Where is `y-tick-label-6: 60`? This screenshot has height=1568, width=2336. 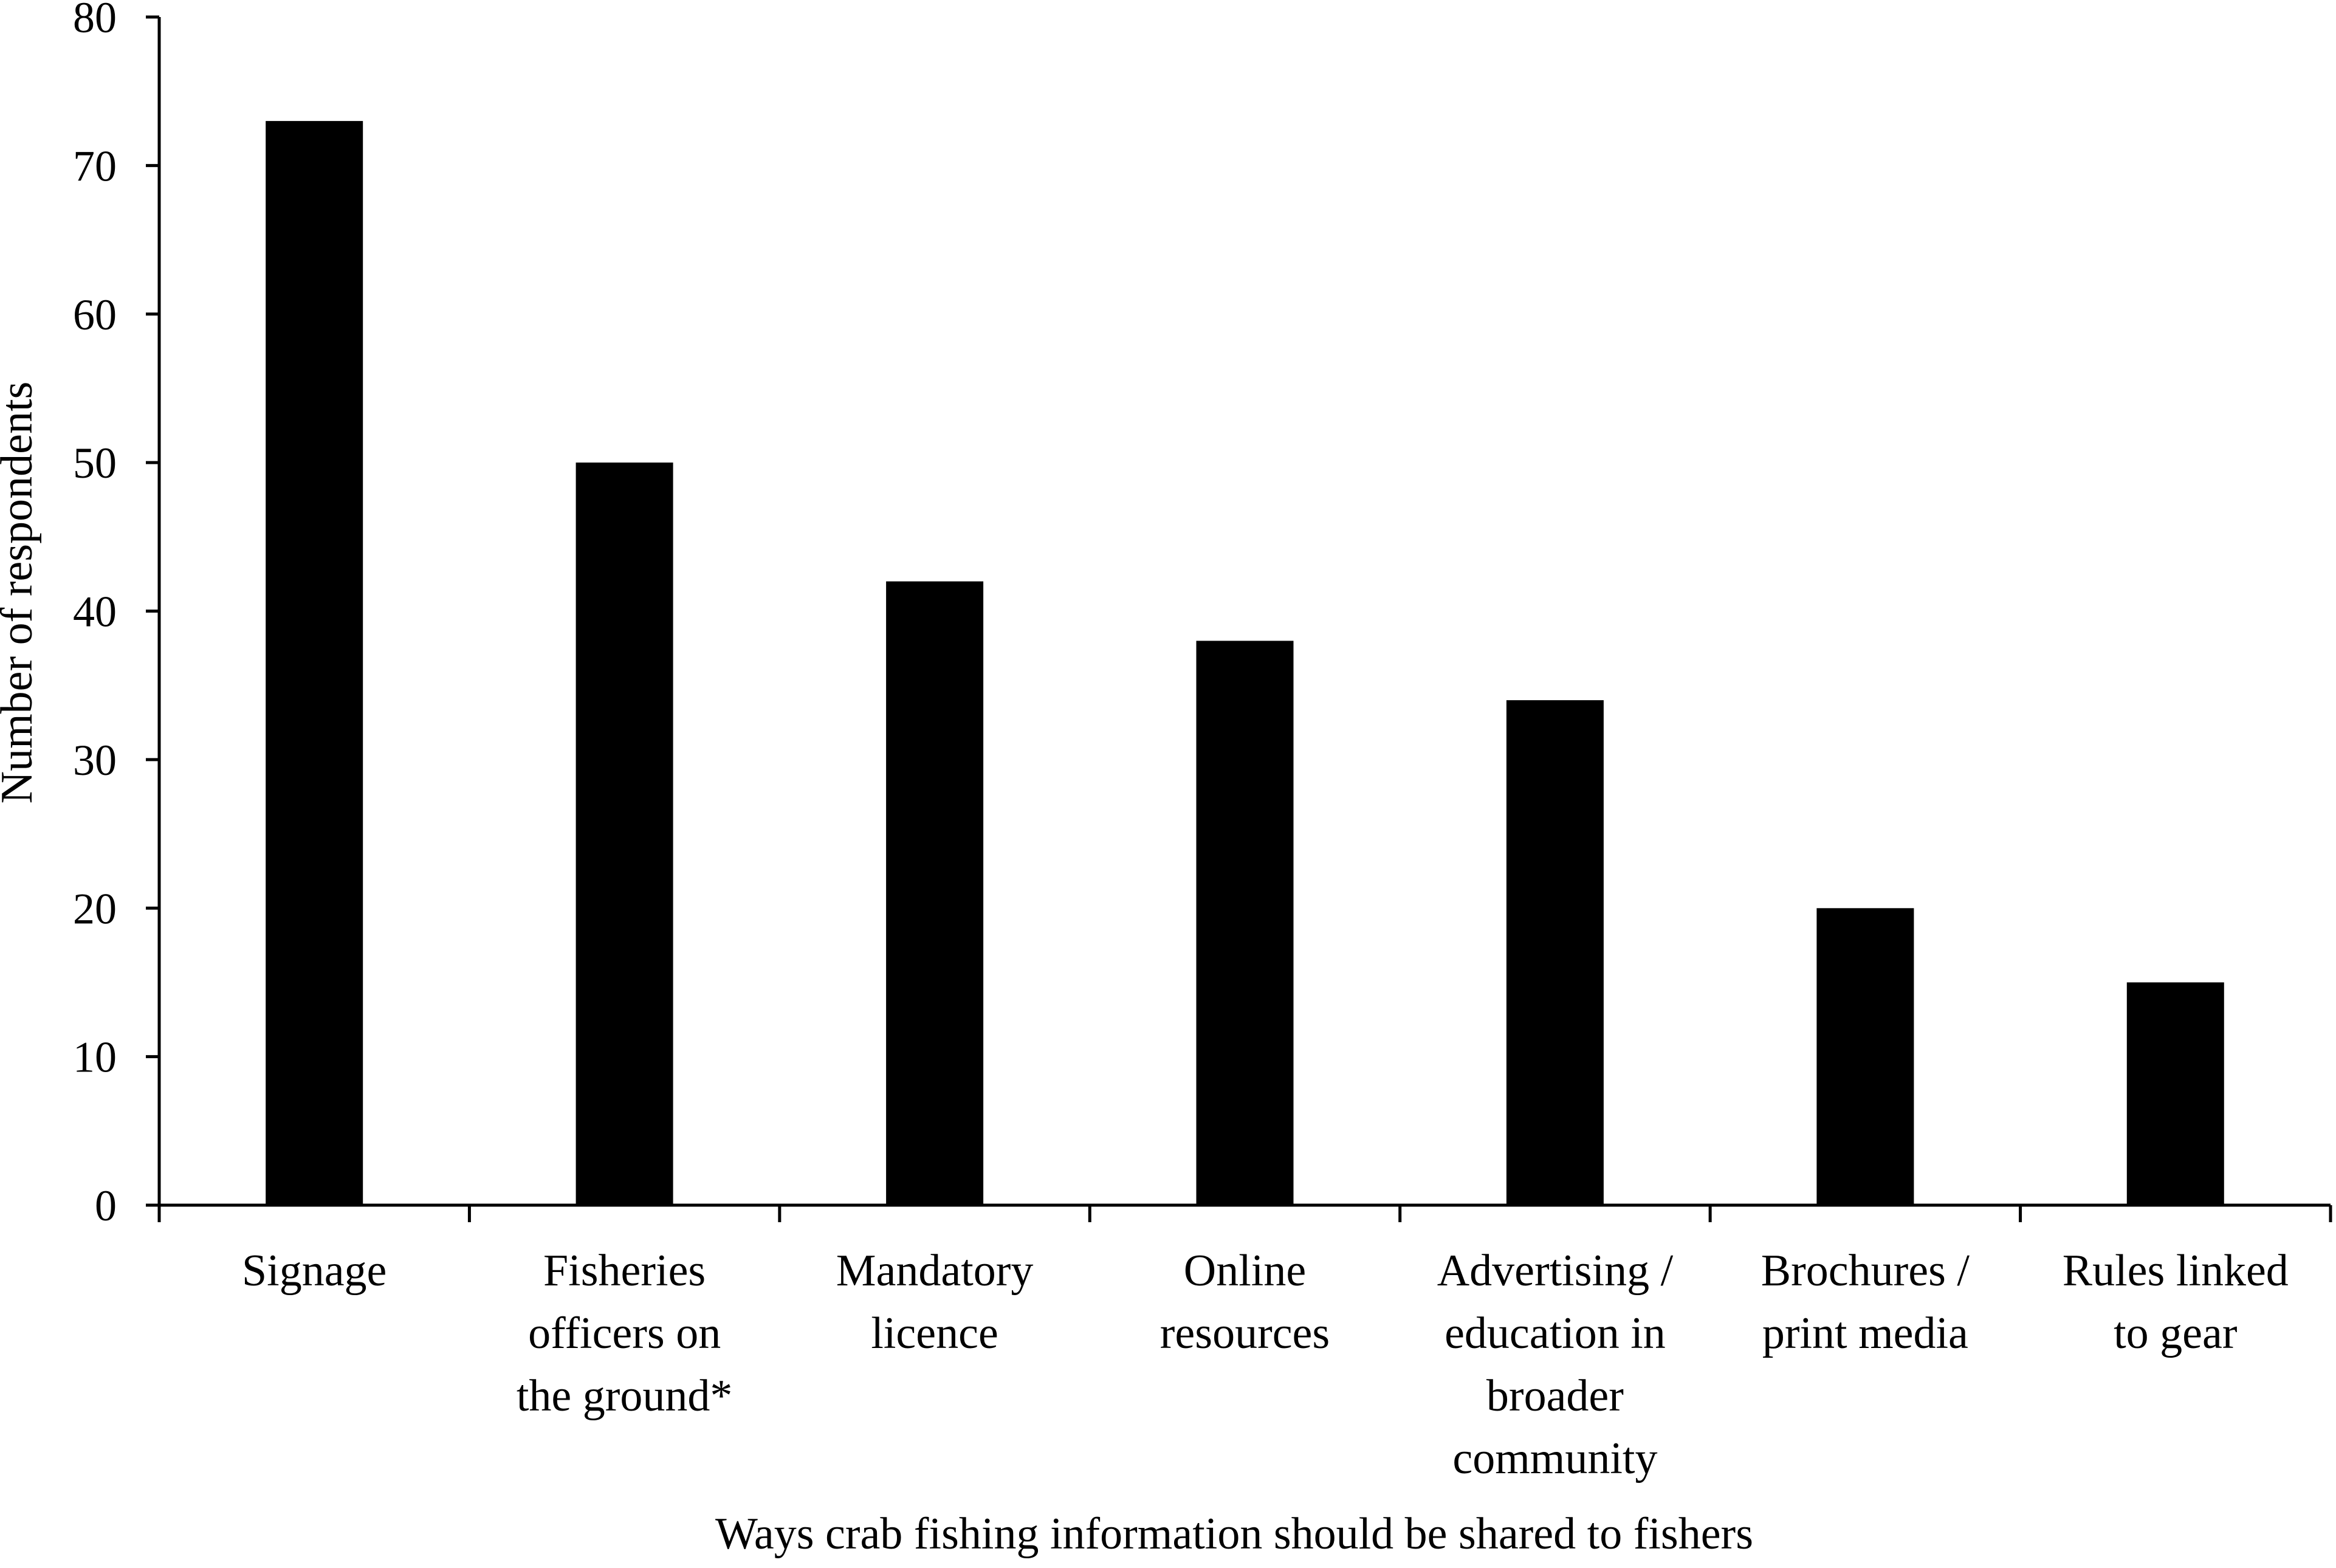 y-tick-label-6: 60 is located at coordinates (95, 315).